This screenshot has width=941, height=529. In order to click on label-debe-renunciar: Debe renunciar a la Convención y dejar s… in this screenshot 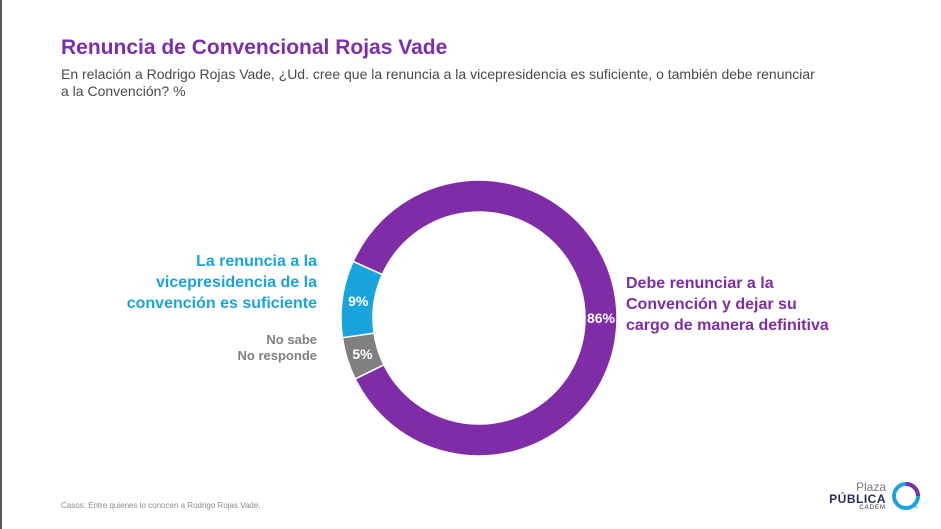, I will do `click(727, 304)`.